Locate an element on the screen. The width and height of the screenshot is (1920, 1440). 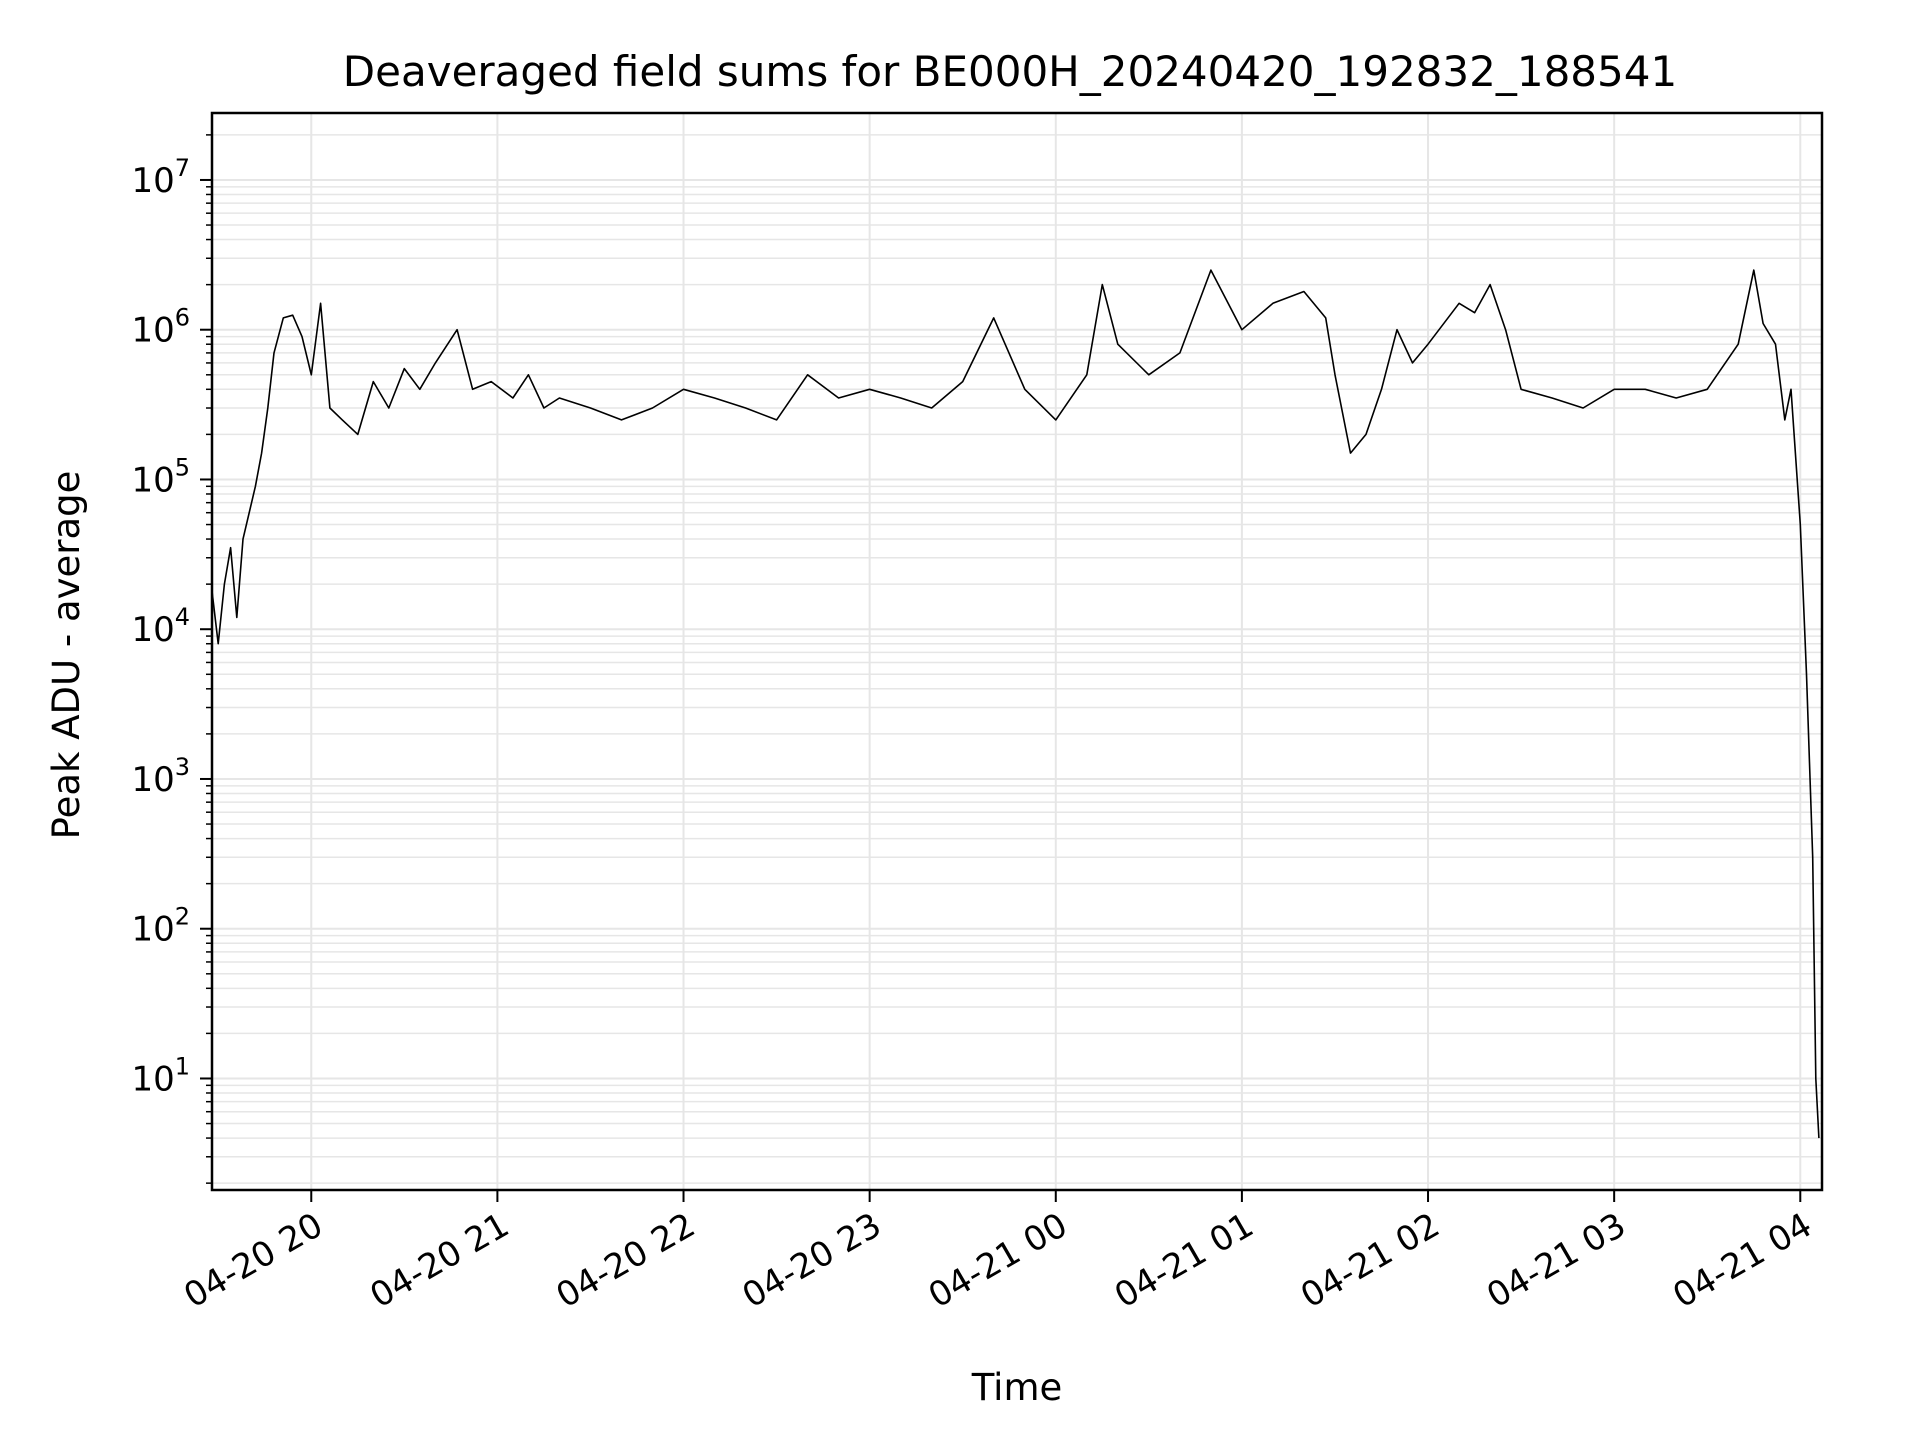
y-tick-label: 10⁴ is located at coordinates (160, 626).